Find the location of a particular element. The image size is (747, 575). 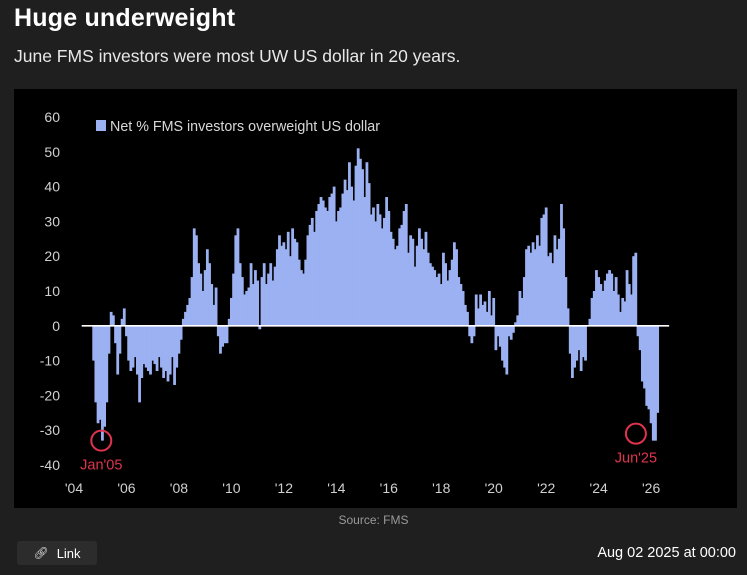

y-tick-label: 40 is located at coordinates (52, 187).